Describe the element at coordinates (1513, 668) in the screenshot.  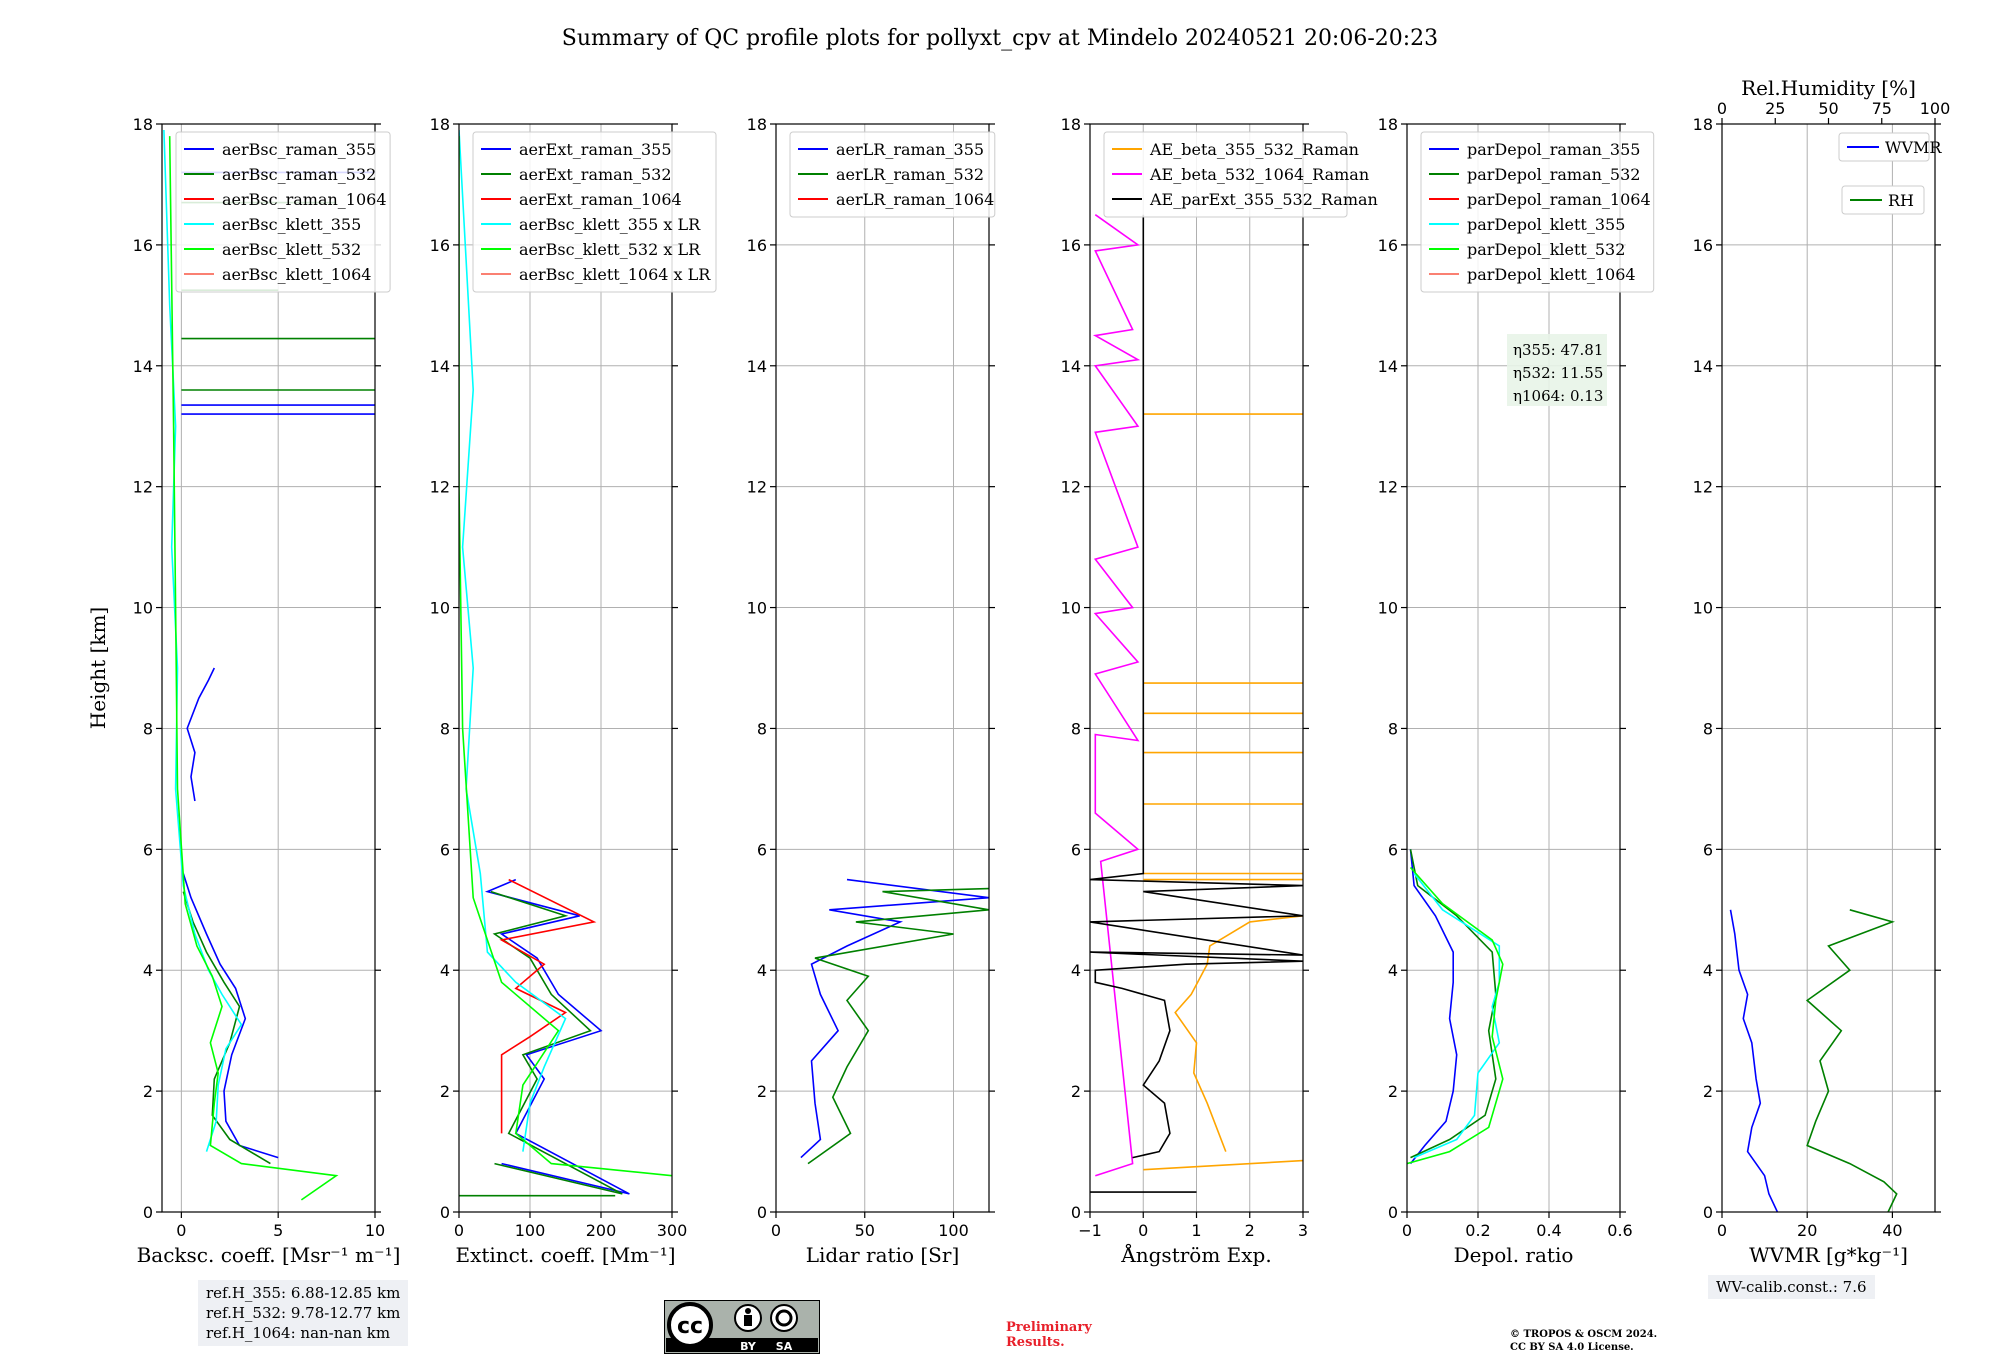
I see `axes-frame-dep` at that location.